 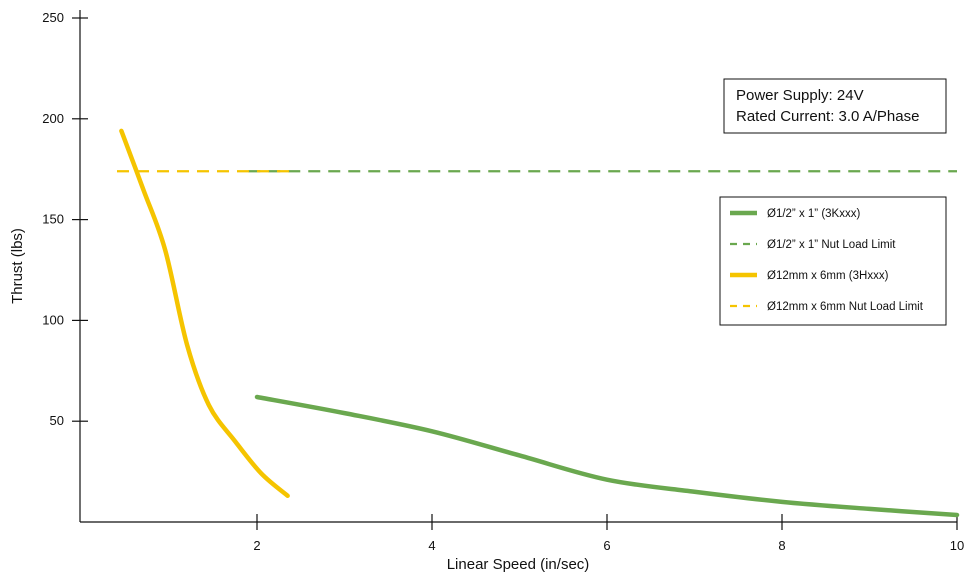 I want to click on x-tick-label: 10, so click(x=957, y=545).